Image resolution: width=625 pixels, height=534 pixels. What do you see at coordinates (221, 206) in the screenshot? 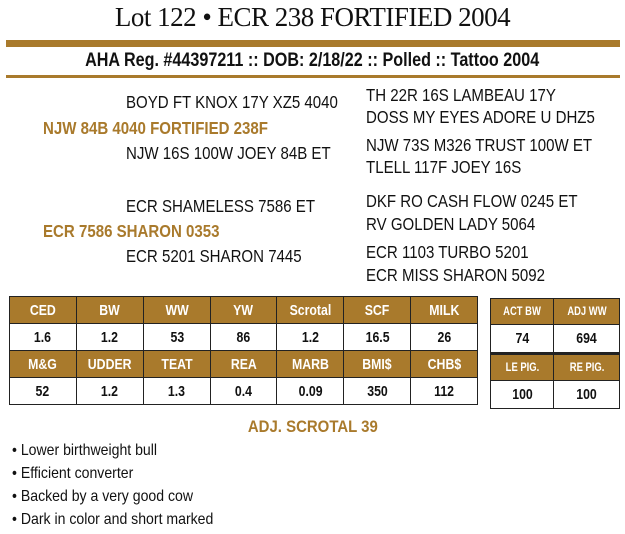
I see `dam-sire: ECR SHAMELESS 7586 ET` at bounding box center [221, 206].